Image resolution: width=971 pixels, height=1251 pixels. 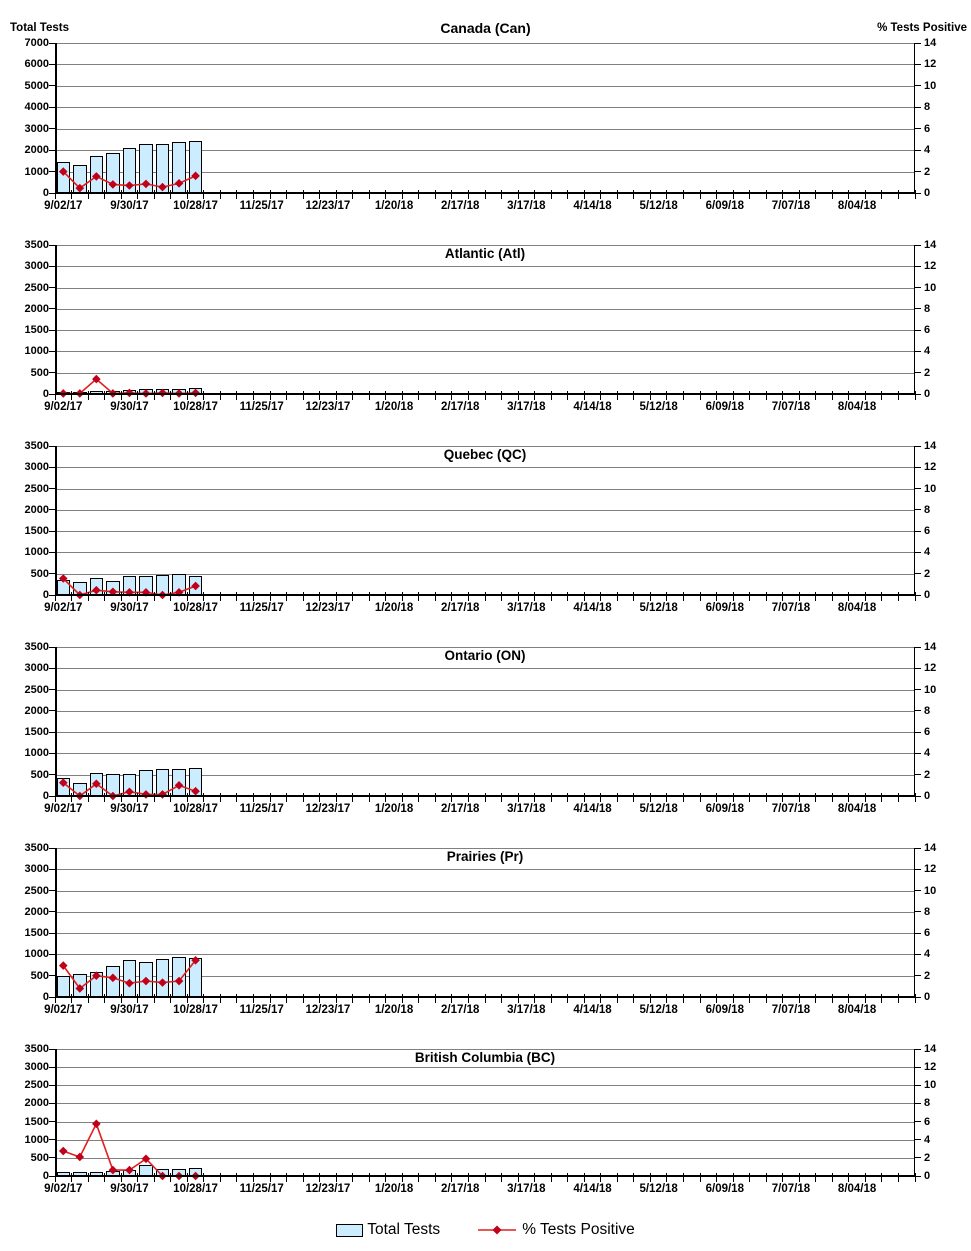 What do you see at coordinates (526, 206) in the screenshot?
I see `x-axis-label: 3/17/18` at bounding box center [526, 206].